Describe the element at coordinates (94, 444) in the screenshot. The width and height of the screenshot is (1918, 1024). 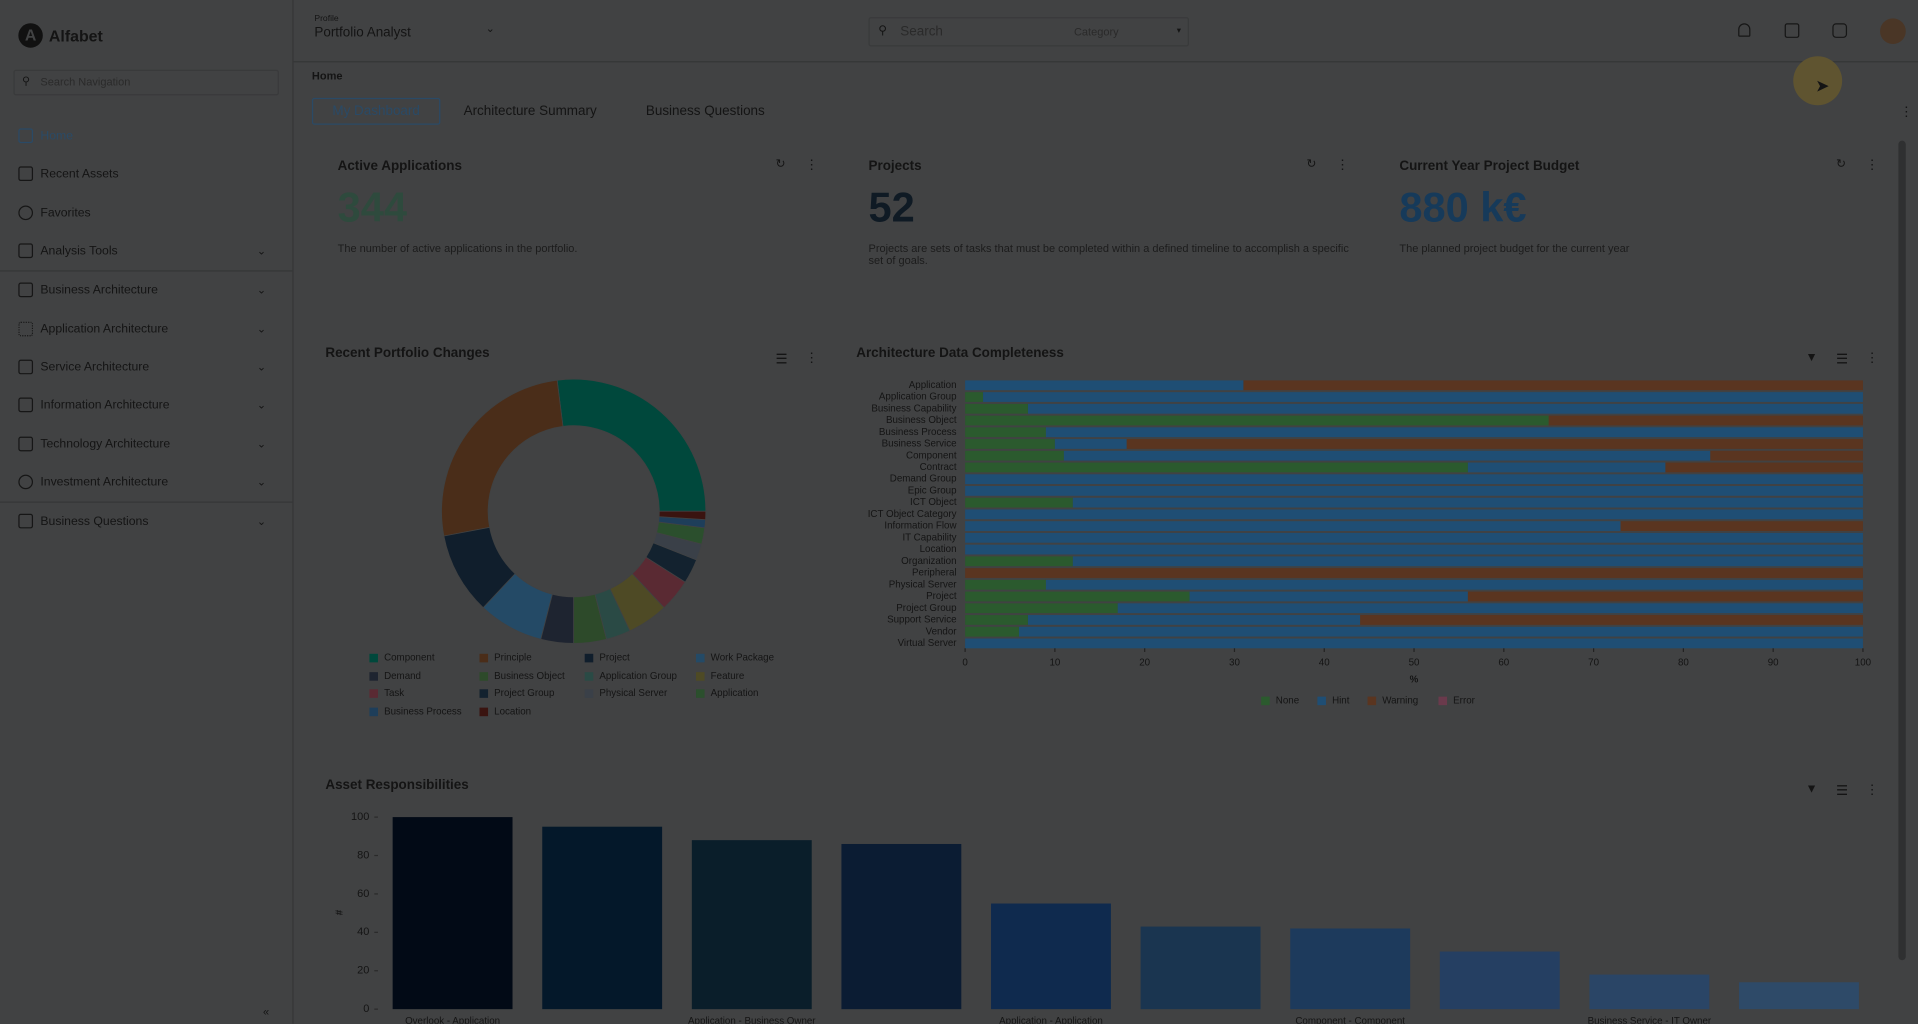
I see `nav-item: Technology Architecture` at that location.